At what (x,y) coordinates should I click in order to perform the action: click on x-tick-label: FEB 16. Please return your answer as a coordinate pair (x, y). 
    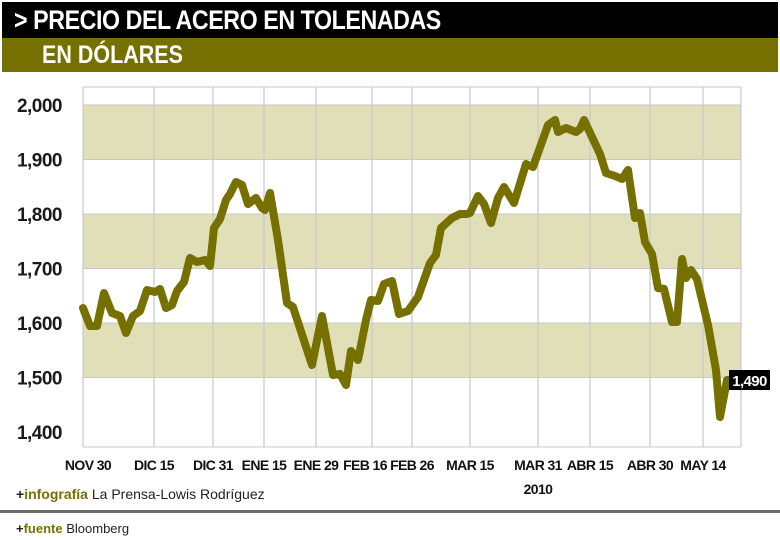
    Looking at the image, I should click on (365, 465).